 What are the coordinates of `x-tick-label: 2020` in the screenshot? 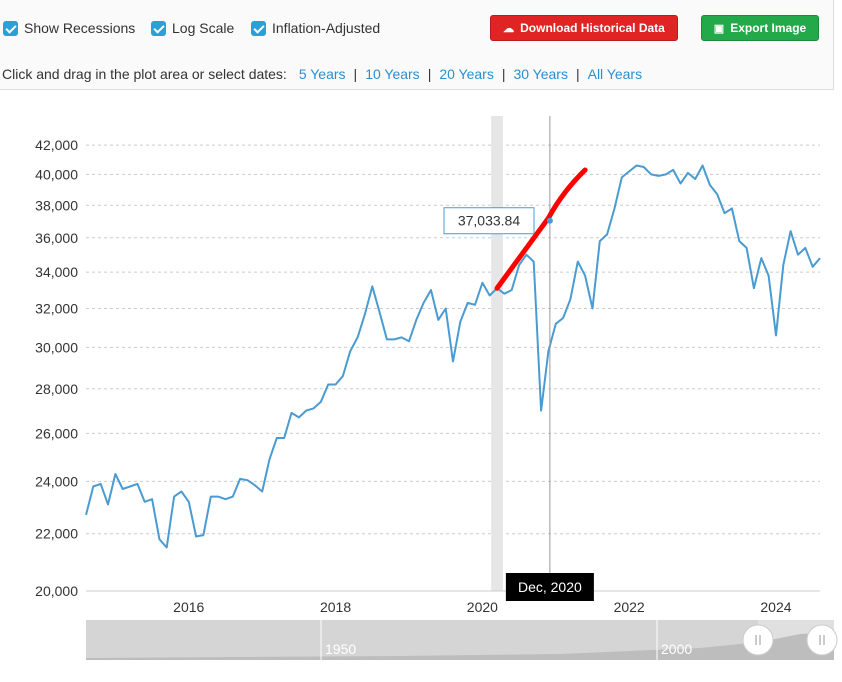 It's located at (482, 607).